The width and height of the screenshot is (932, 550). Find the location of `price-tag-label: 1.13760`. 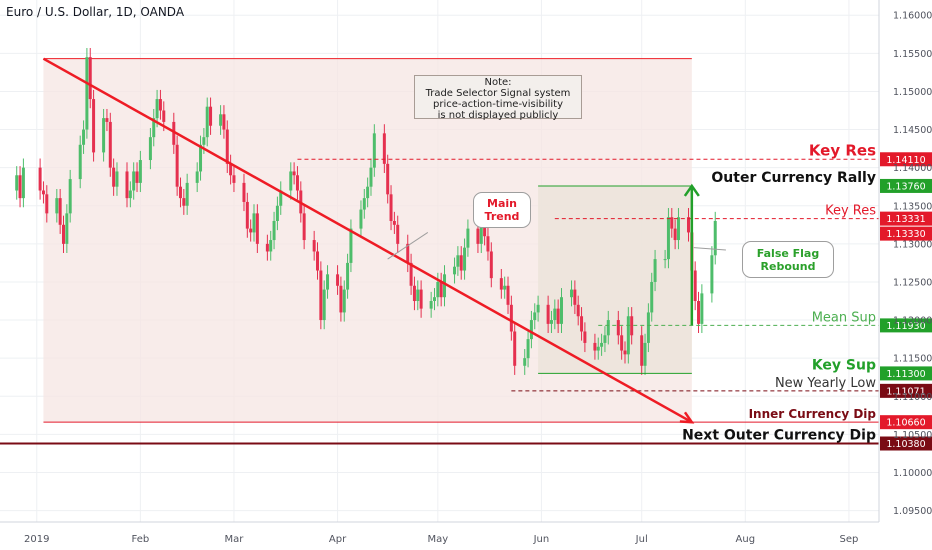

price-tag-label: 1.13760 is located at coordinates (905, 186).